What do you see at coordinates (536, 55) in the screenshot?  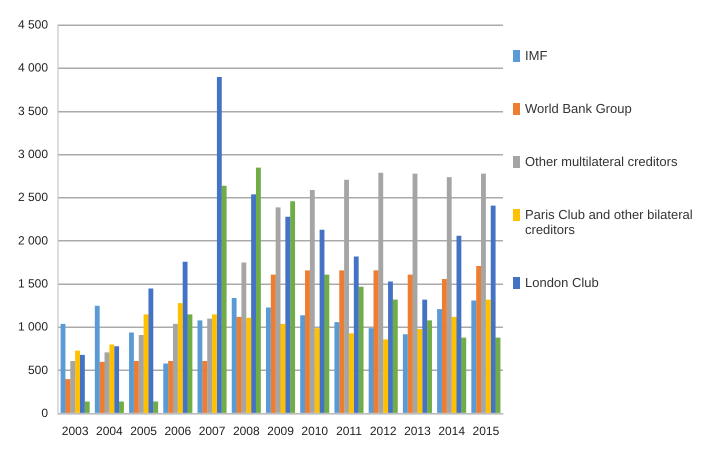 I see `legend-label: IMF` at bounding box center [536, 55].